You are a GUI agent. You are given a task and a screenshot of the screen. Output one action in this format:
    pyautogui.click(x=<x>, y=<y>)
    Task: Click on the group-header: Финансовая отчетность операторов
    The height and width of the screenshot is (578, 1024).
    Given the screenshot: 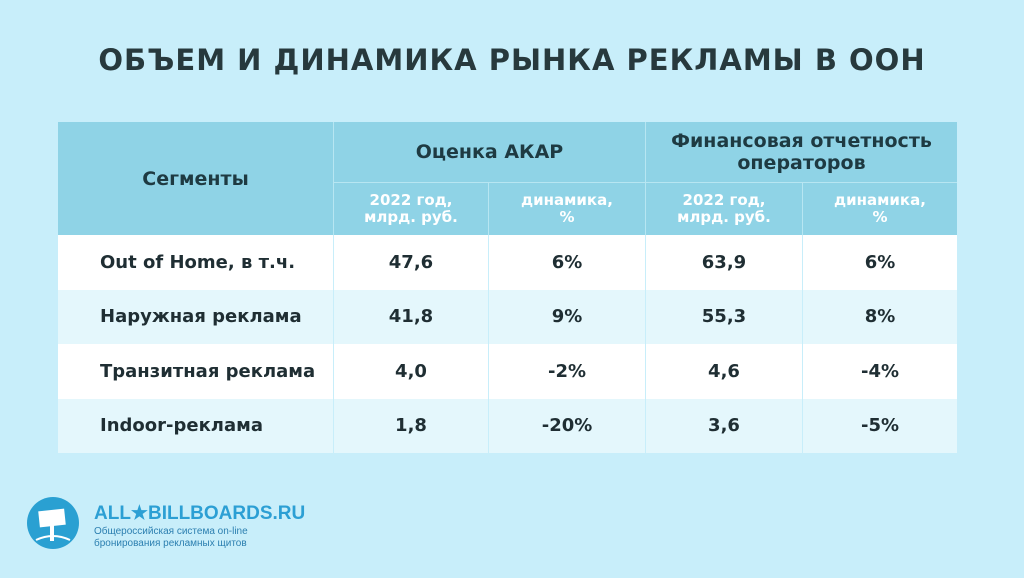 What is the action you would take?
    pyautogui.click(x=801, y=152)
    